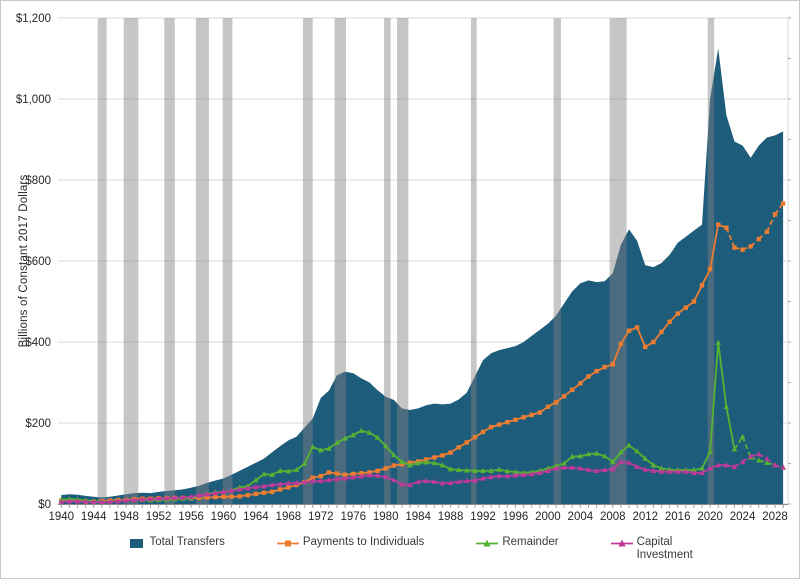  What do you see at coordinates (94, 517) in the screenshot?
I see `svg-text: 1944` at bounding box center [94, 517].